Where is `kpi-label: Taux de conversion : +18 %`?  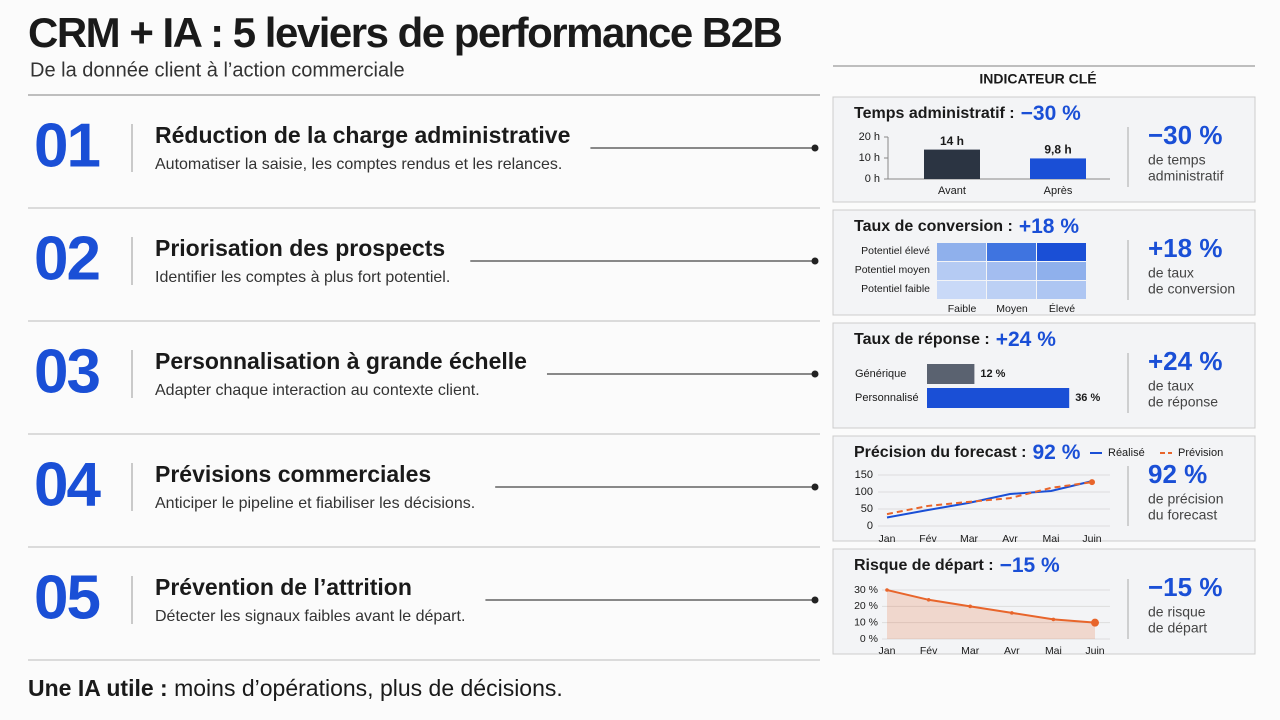
kpi-label: Taux de conversion : +18 % is located at coordinates (966, 226).